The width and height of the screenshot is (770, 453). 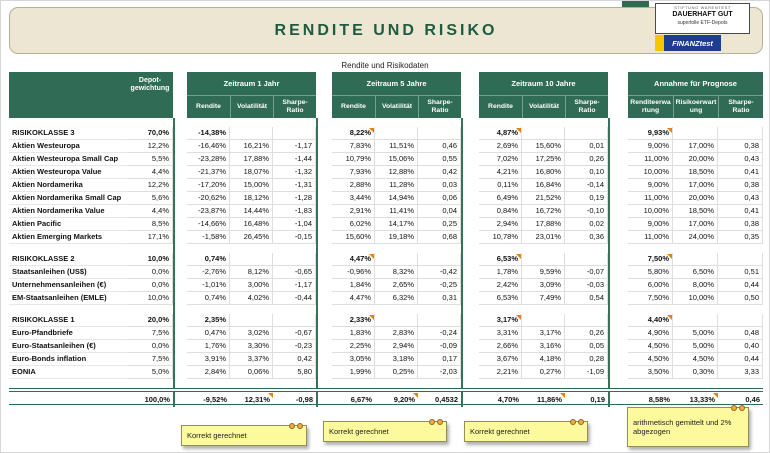 What do you see at coordinates (208, 172) in the screenshot?
I see `value-cell: -21,37%` at bounding box center [208, 172].